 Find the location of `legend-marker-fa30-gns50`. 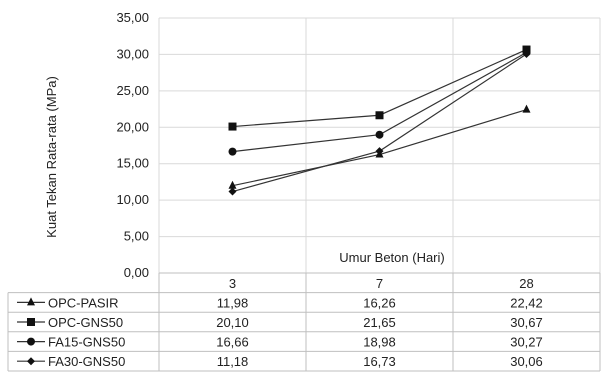

legend-marker-fa30-gns50 is located at coordinates (31, 361).